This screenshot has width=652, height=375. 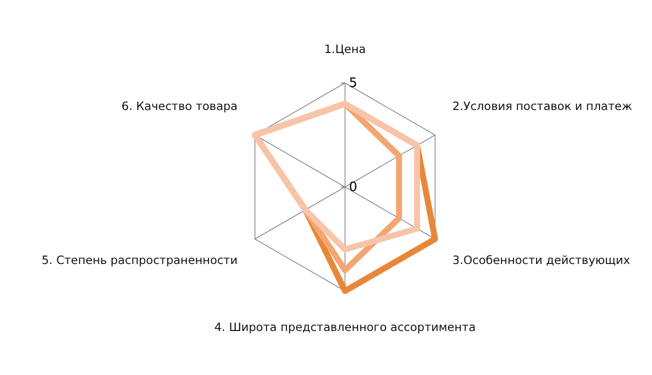 What do you see at coordinates (140, 260) in the screenshot?
I see `spoke-label: 5. Степень распространенности` at bounding box center [140, 260].